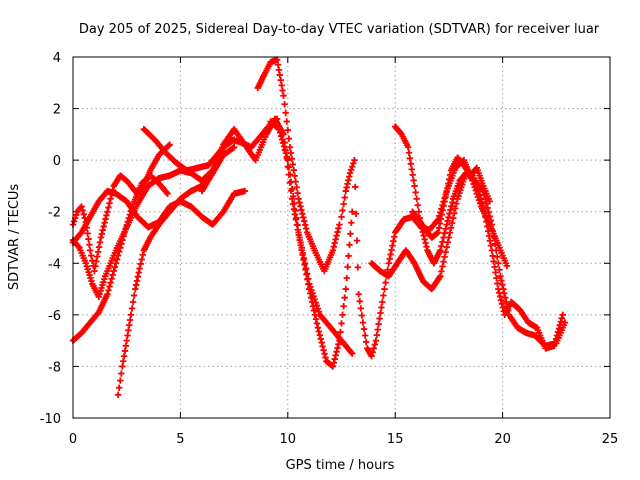  I want to click on y-tick-label: -10, so click(50, 419).